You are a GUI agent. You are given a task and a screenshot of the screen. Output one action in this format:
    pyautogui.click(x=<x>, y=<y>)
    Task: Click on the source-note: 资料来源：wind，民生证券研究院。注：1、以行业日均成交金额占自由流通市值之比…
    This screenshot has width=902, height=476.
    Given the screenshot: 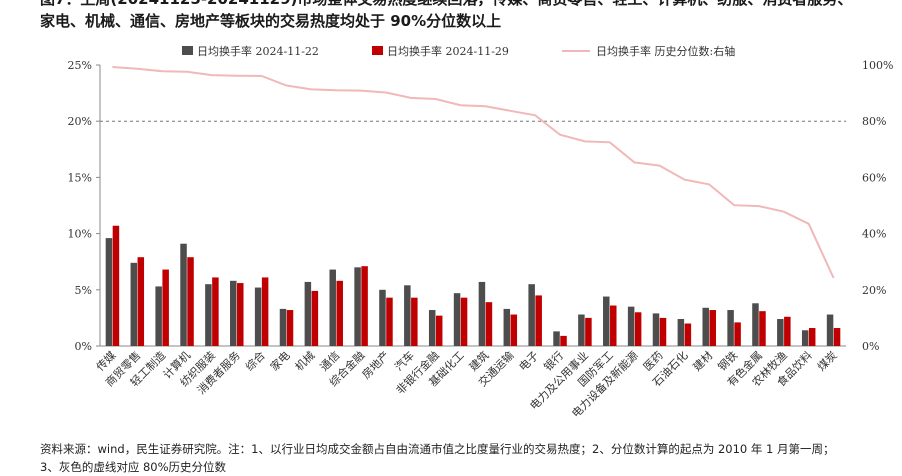 What is the action you would take?
    pyautogui.click(x=470, y=458)
    